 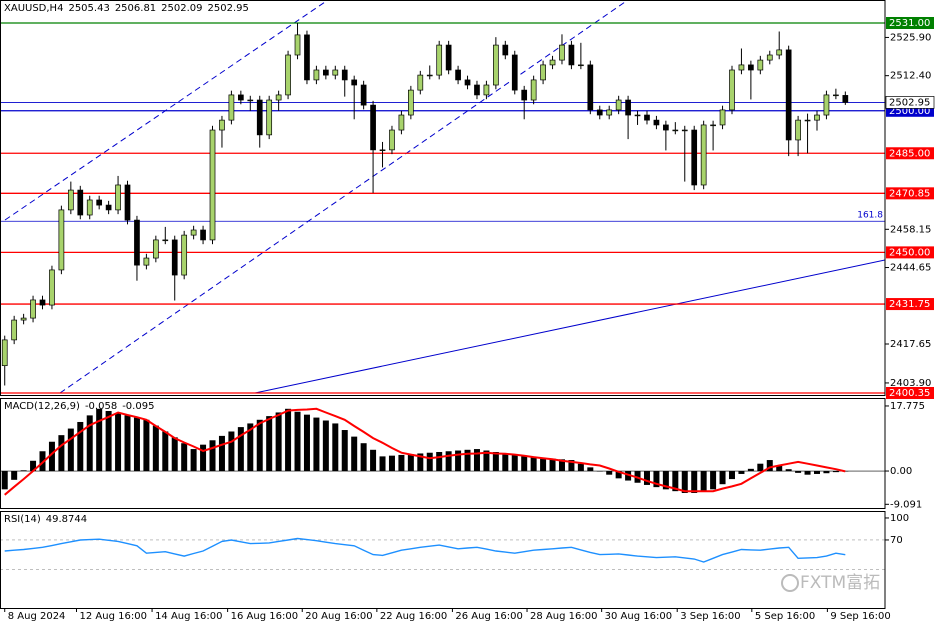 I want to click on y-tick-label: 17.775, so click(x=907, y=406).